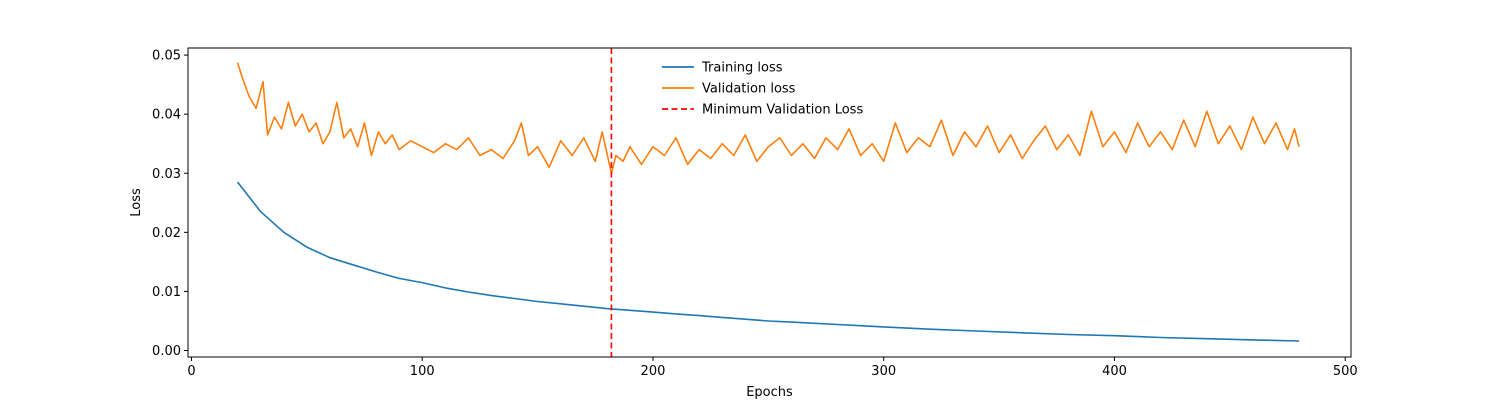 This screenshot has height=400, width=1500. I want to click on y-tick-label: 0.01, so click(166, 292).